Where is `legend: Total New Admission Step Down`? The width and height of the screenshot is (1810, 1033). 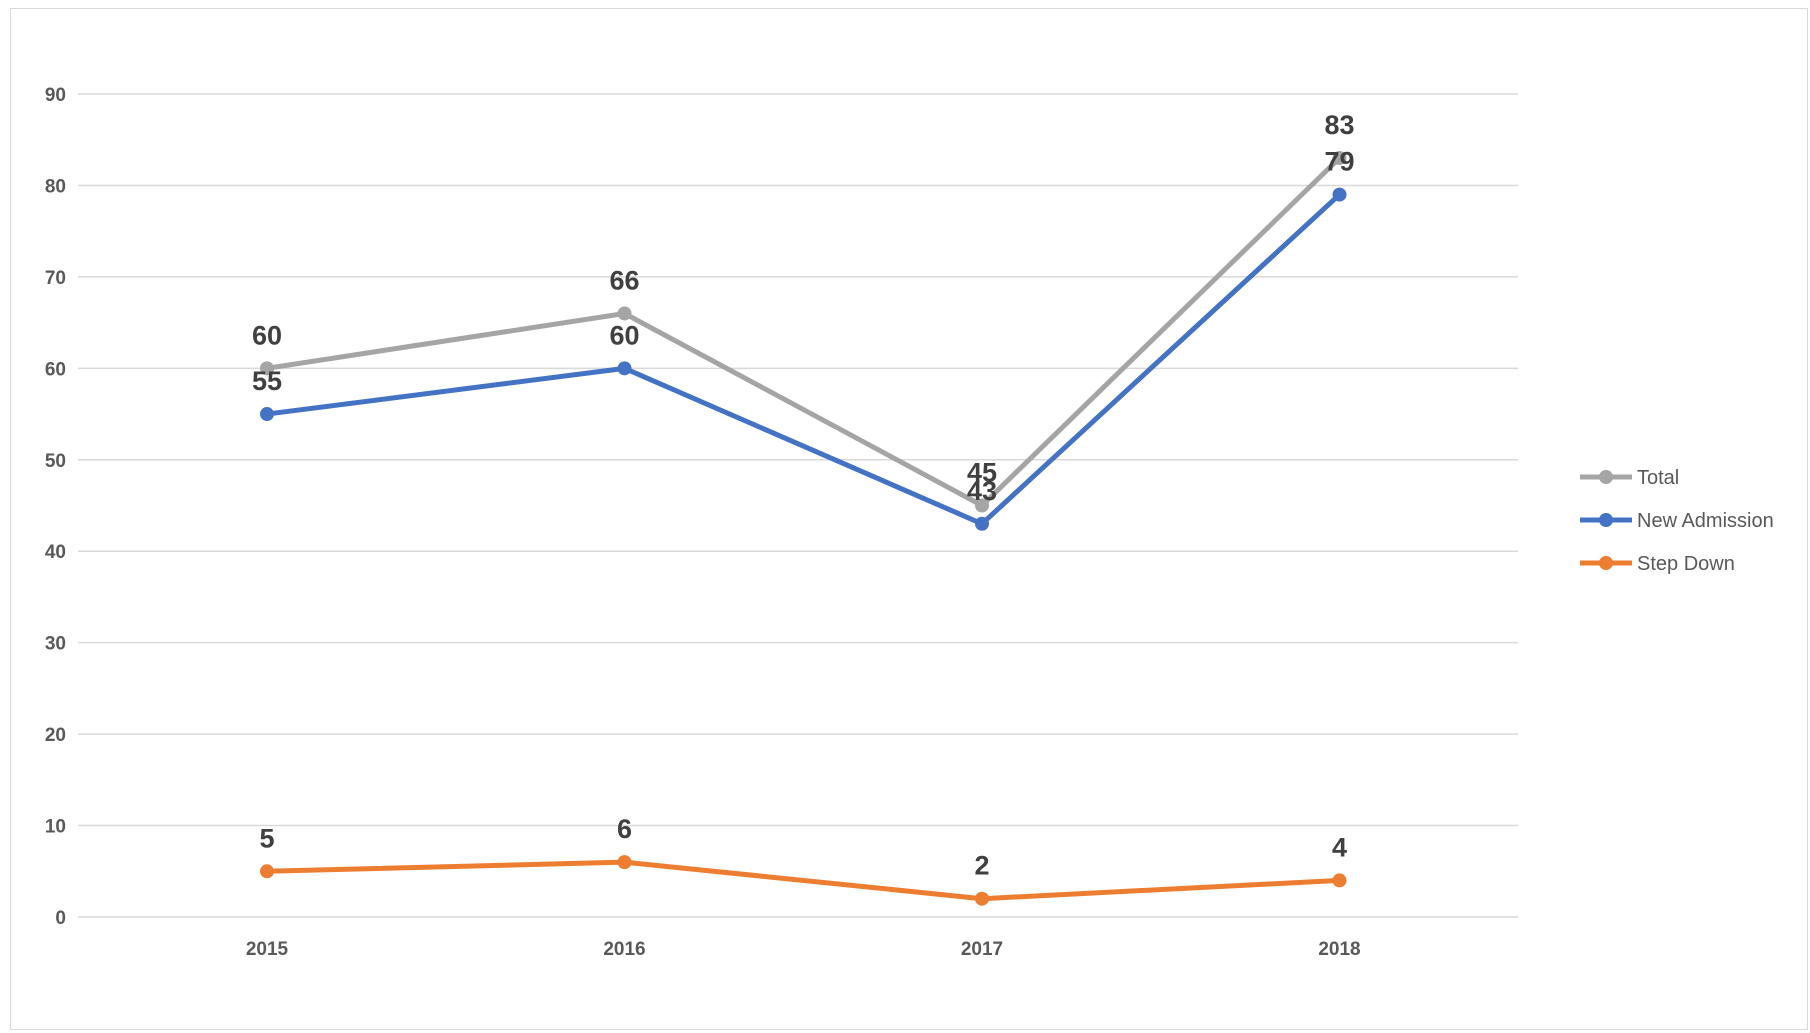
legend: Total New Admission Step Down is located at coordinates (1677, 521).